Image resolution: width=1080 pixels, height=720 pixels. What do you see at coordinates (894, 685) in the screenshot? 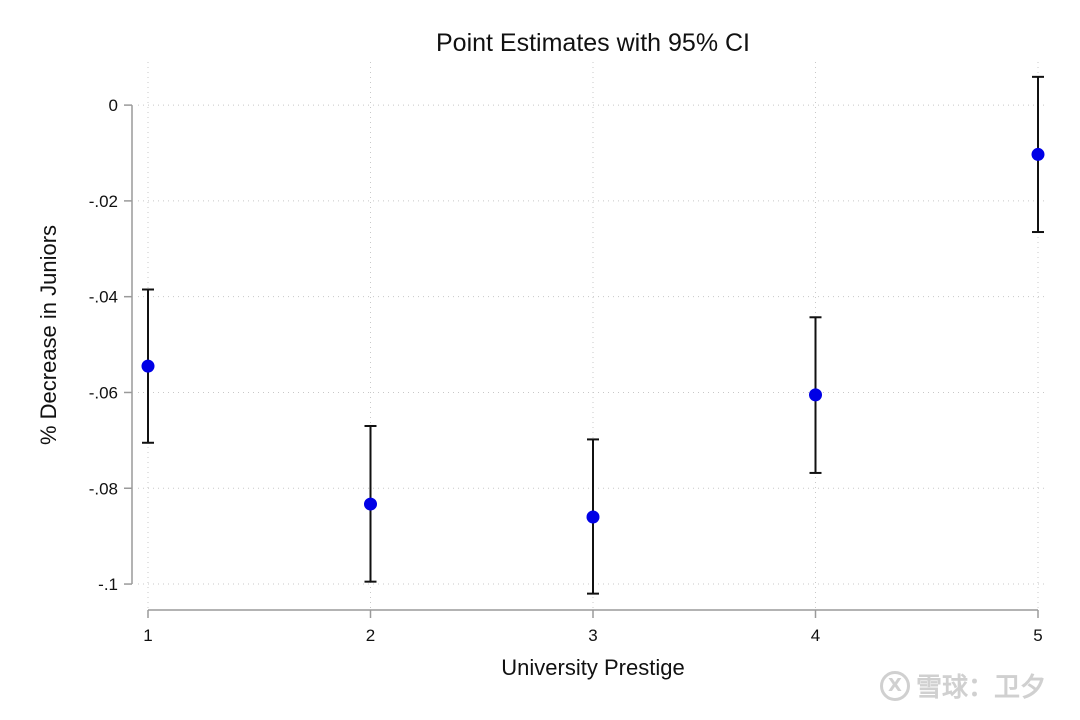
I see `snowball-logo-icon: X` at bounding box center [894, 685].